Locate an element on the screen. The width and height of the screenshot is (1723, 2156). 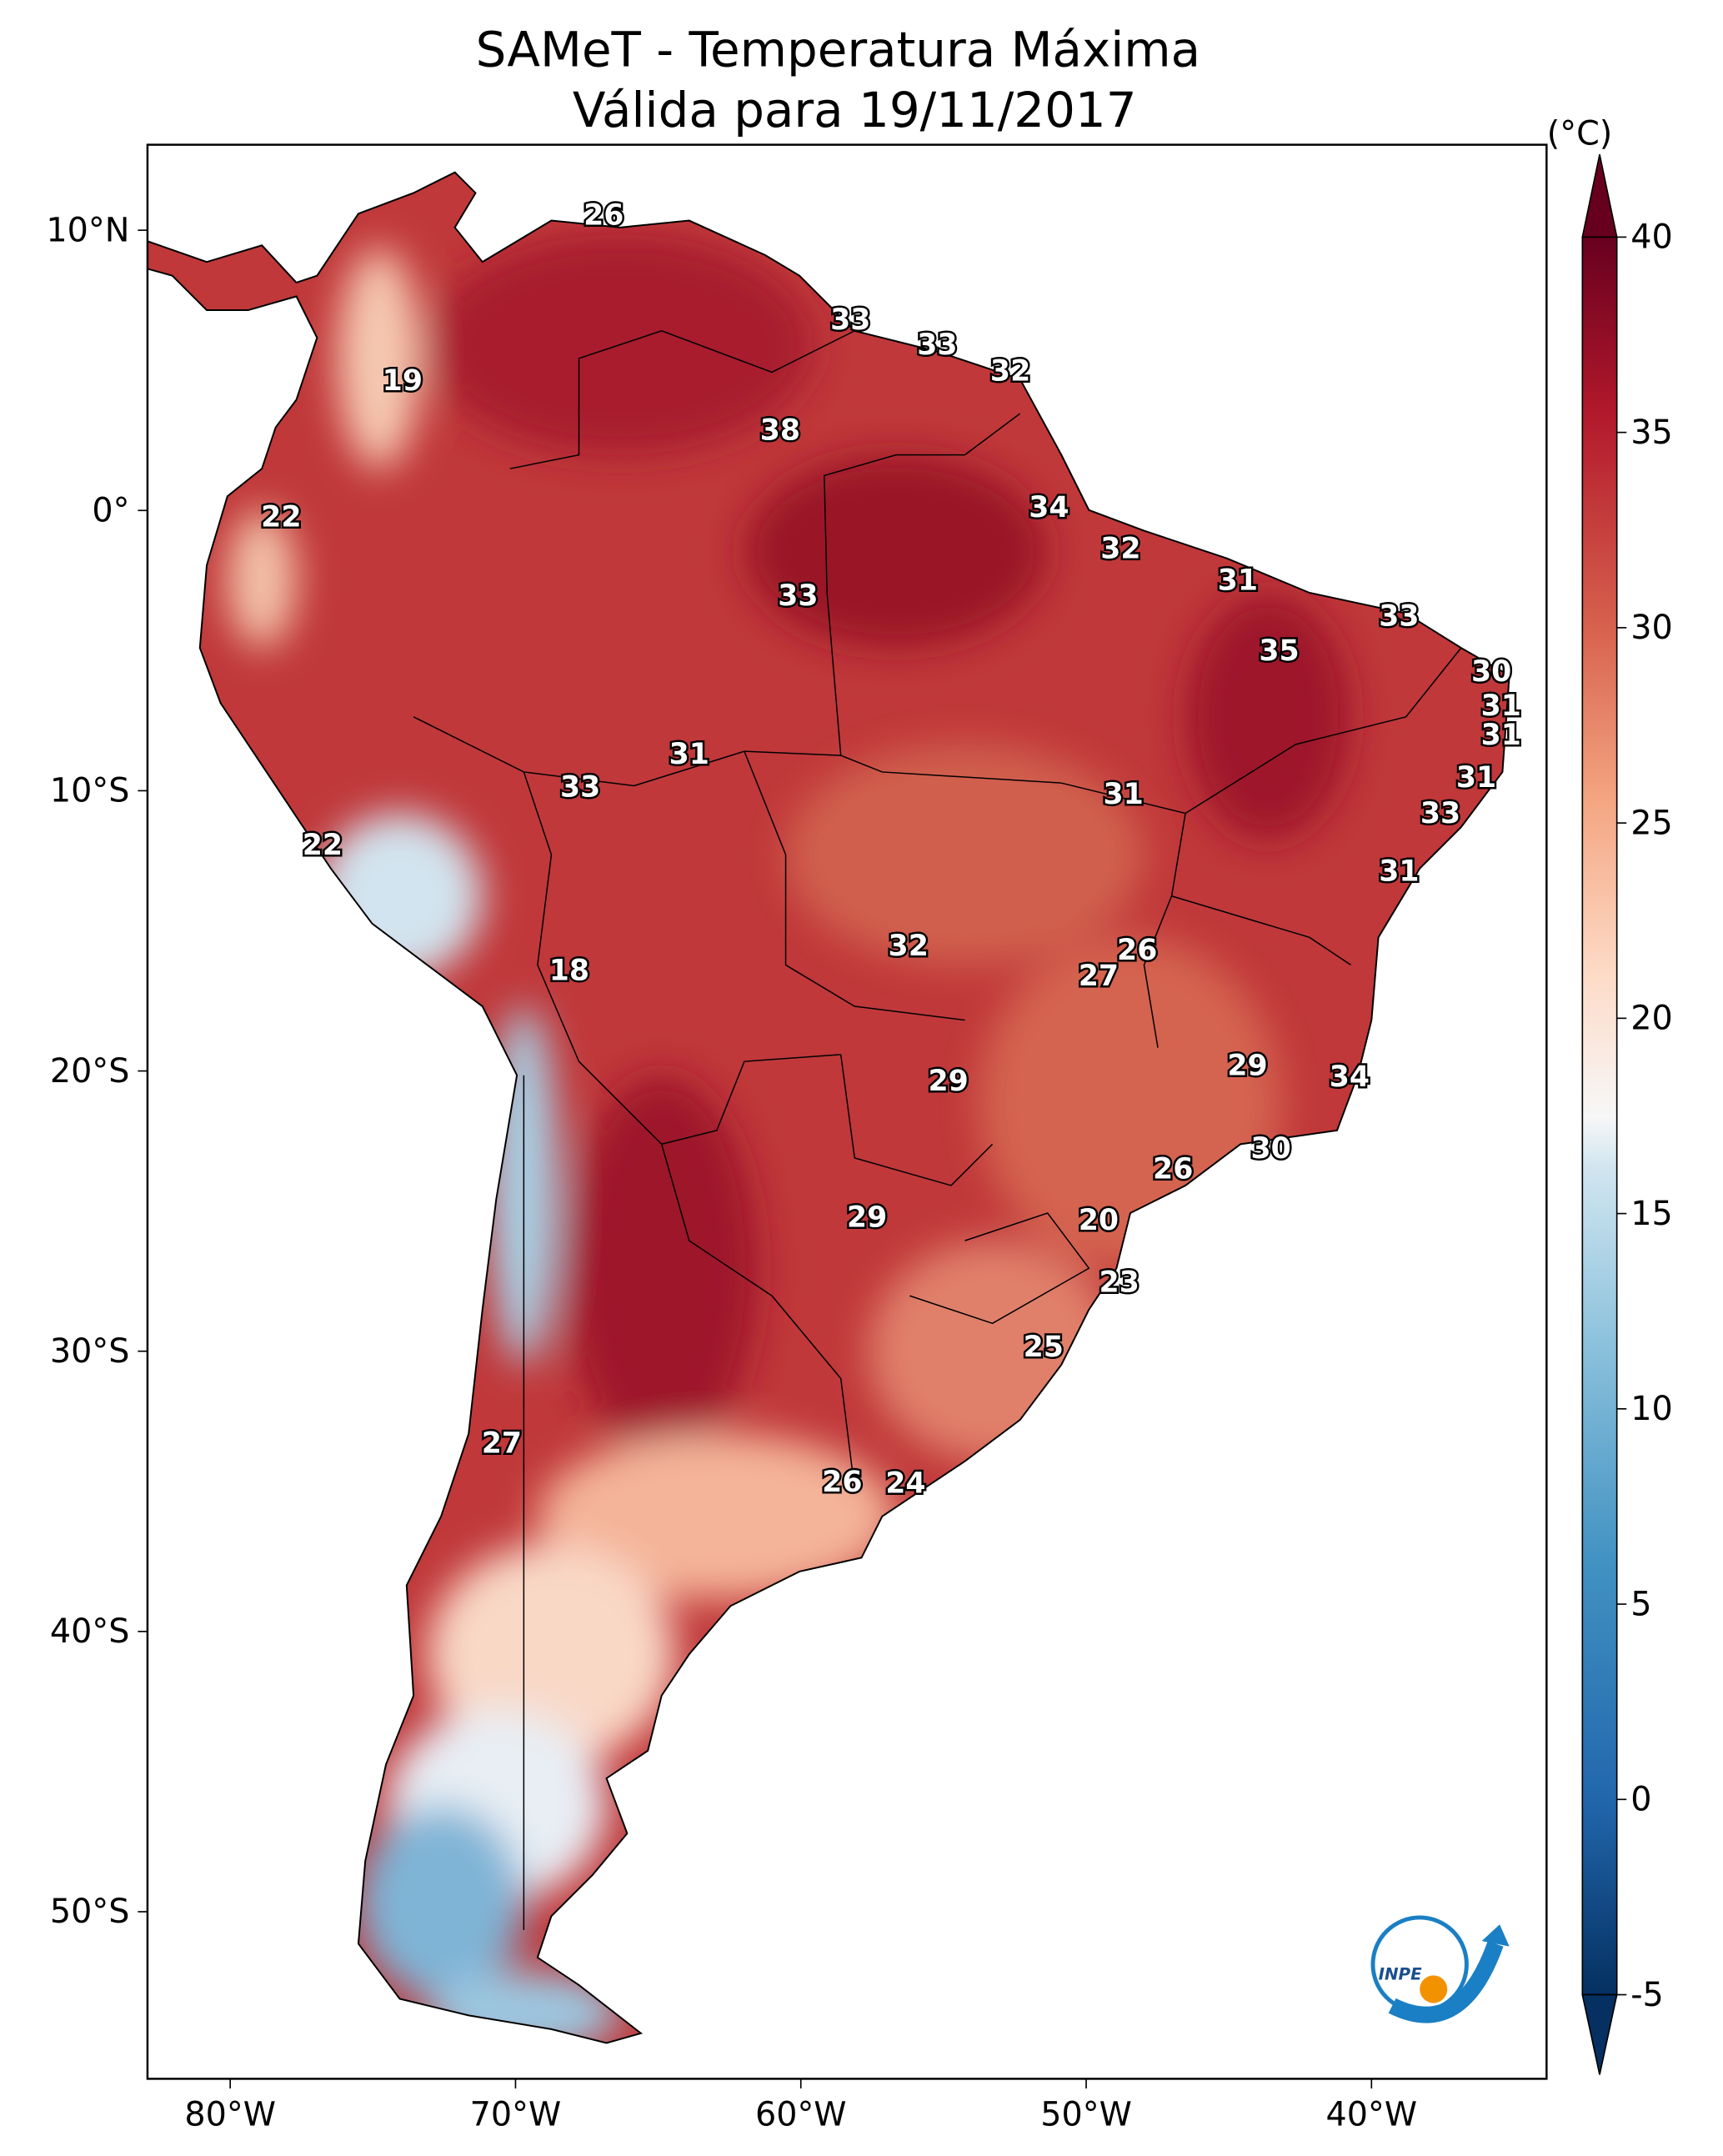
colorbar-tick-label: 5 is located at coordinates (1640, 1604).